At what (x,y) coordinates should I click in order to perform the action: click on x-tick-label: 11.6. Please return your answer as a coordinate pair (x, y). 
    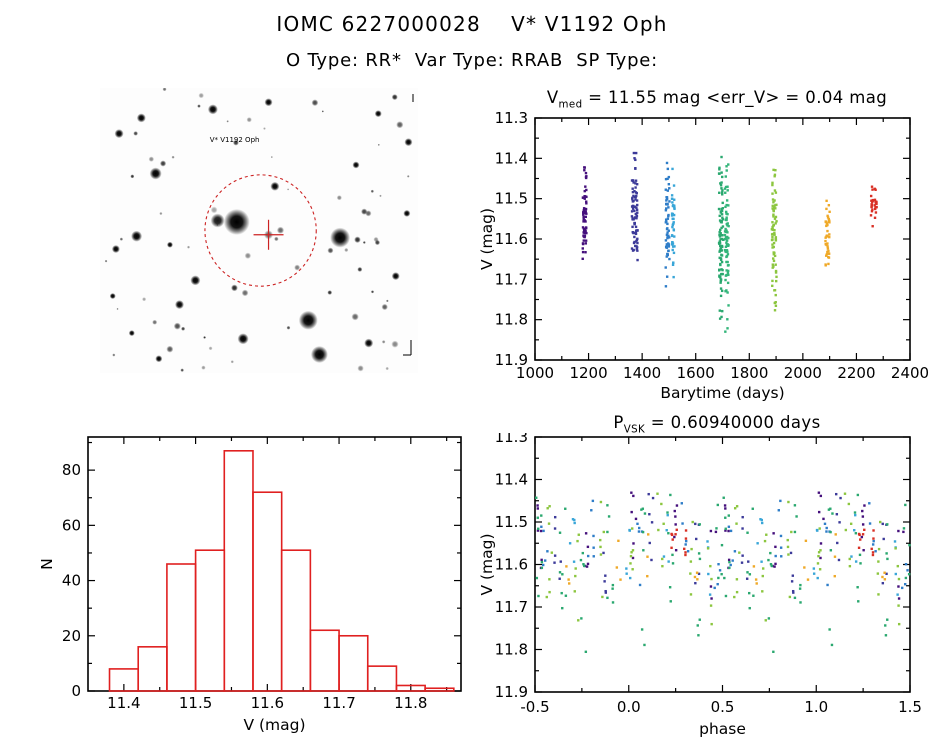
    Looking at the image, I should click on (267, 703).